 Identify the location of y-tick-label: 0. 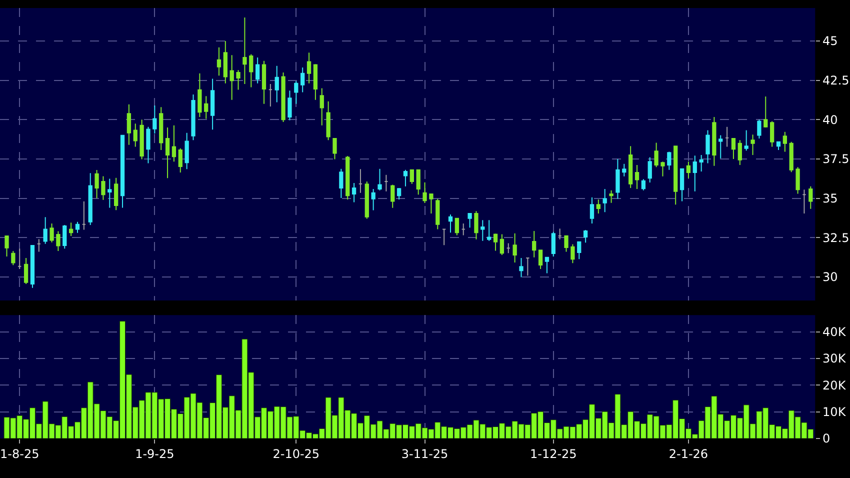
(826, 439).